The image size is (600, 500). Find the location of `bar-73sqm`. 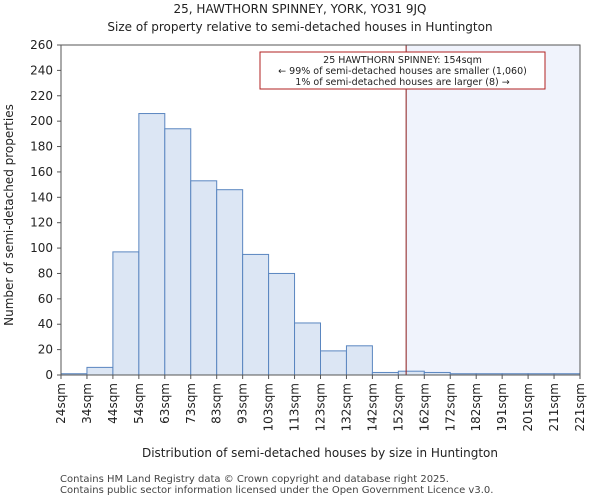

bar-73sqm is located at coordinates (204, 278).